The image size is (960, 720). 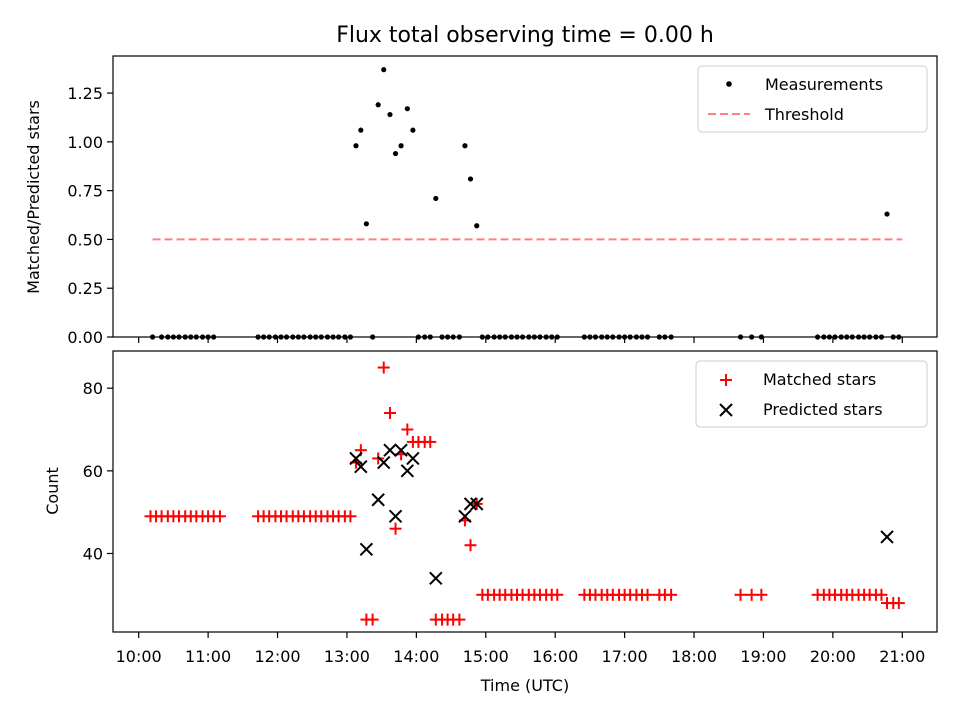 I want to click on x-tick-label: 11:00, so click(x=208, y=656).